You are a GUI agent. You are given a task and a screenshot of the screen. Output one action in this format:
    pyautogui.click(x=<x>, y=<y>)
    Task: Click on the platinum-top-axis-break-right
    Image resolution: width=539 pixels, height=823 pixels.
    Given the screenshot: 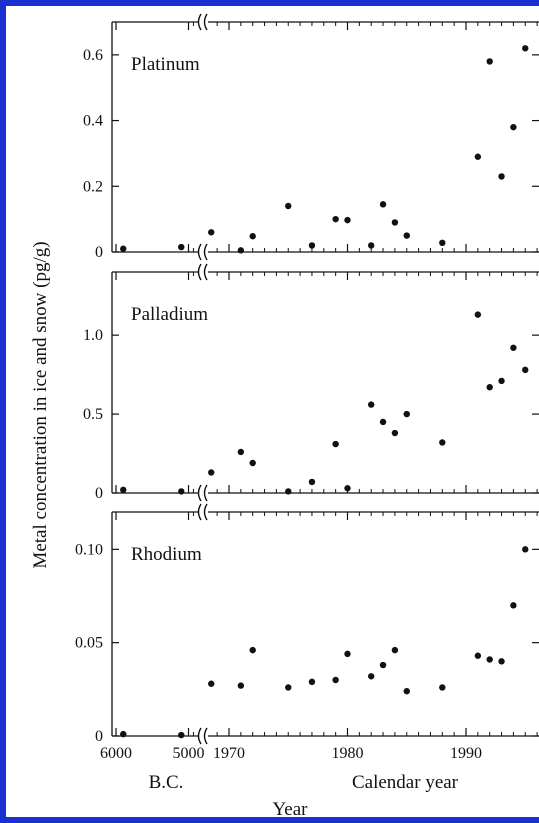 What is the action you would take?
    pyautogui.click(x=205, y=22)
    